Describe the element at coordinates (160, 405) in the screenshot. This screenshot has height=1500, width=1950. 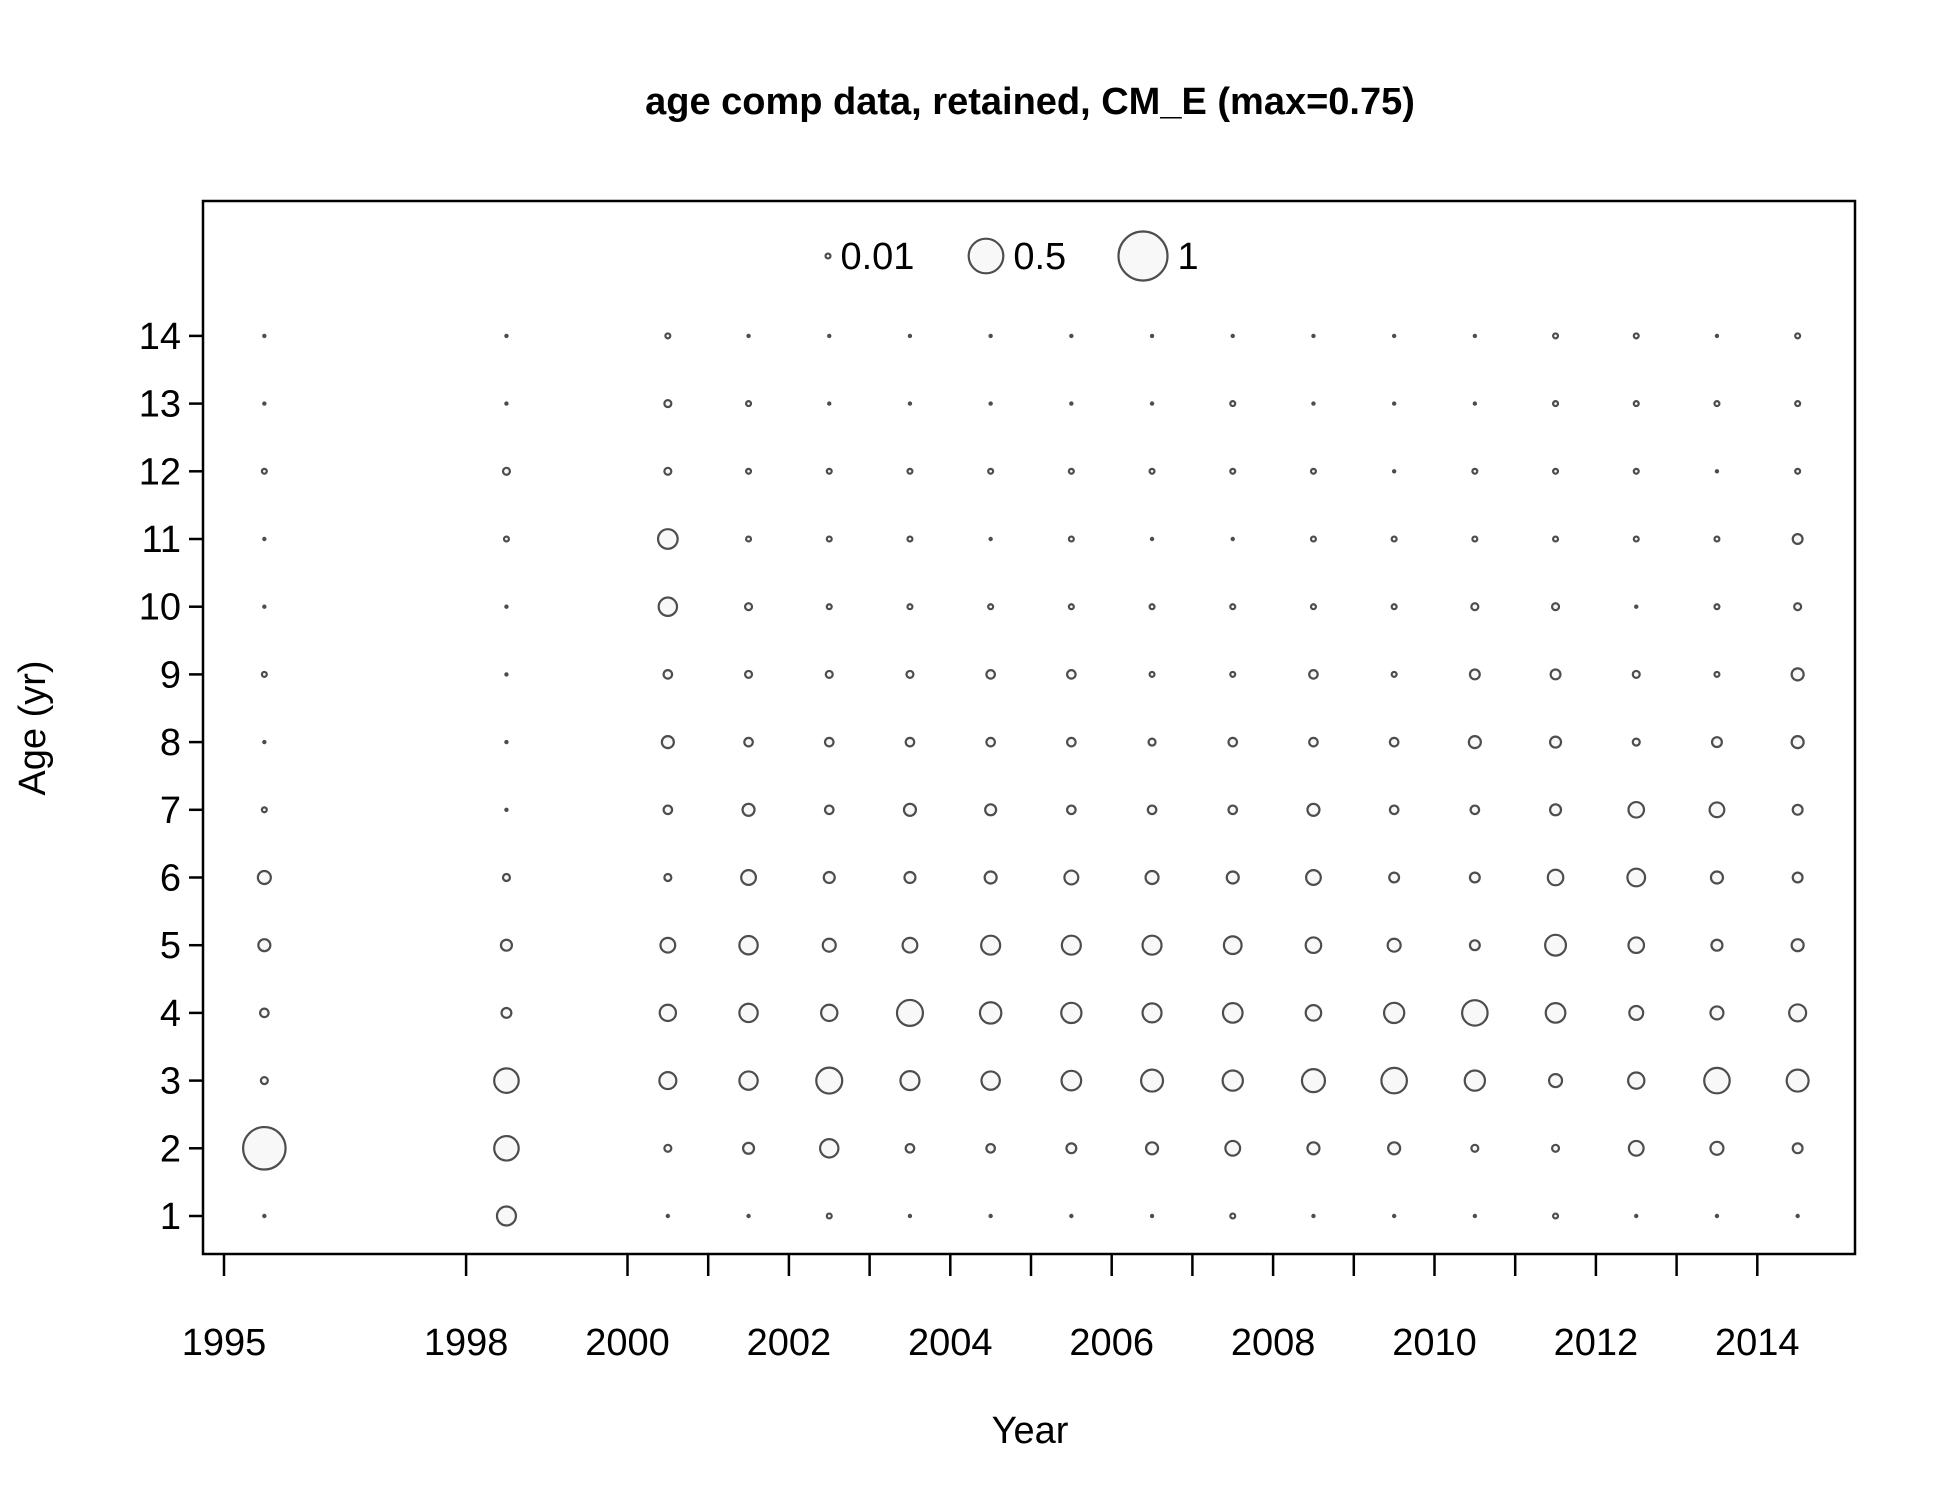
I see `y-tick-label: 13` at that location.